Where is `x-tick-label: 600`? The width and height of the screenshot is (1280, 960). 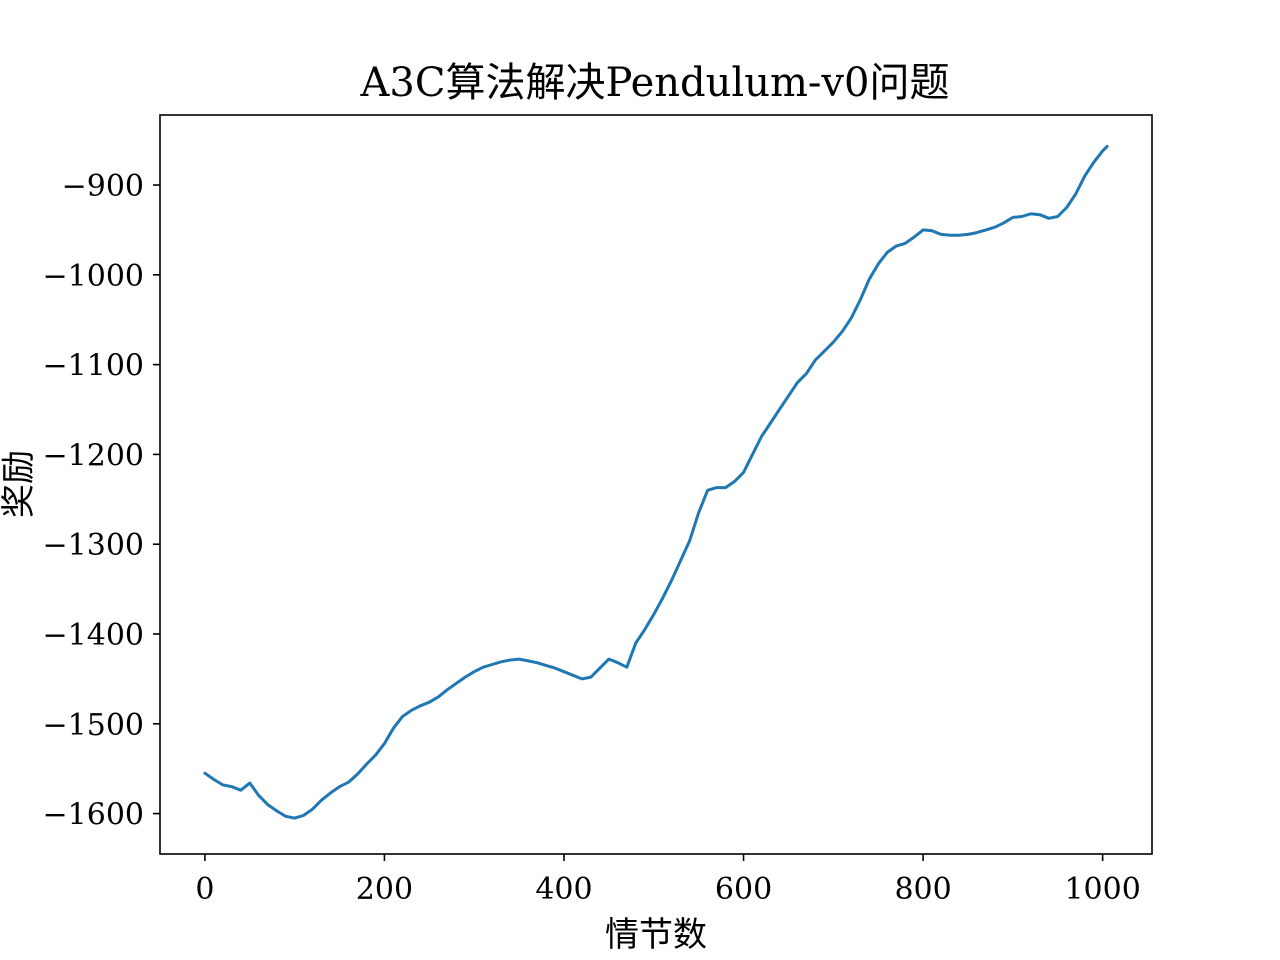
x-tick-label: 600 is located at coordinates (743, 889).